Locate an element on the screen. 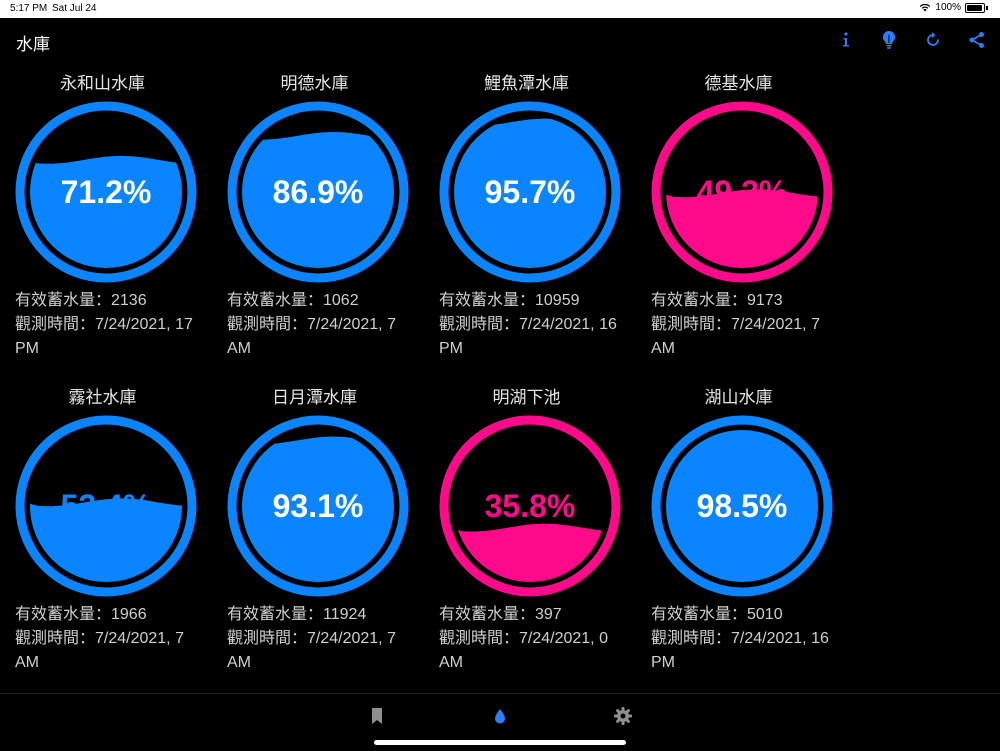  tab-settings is located at coordinates (623, 716).